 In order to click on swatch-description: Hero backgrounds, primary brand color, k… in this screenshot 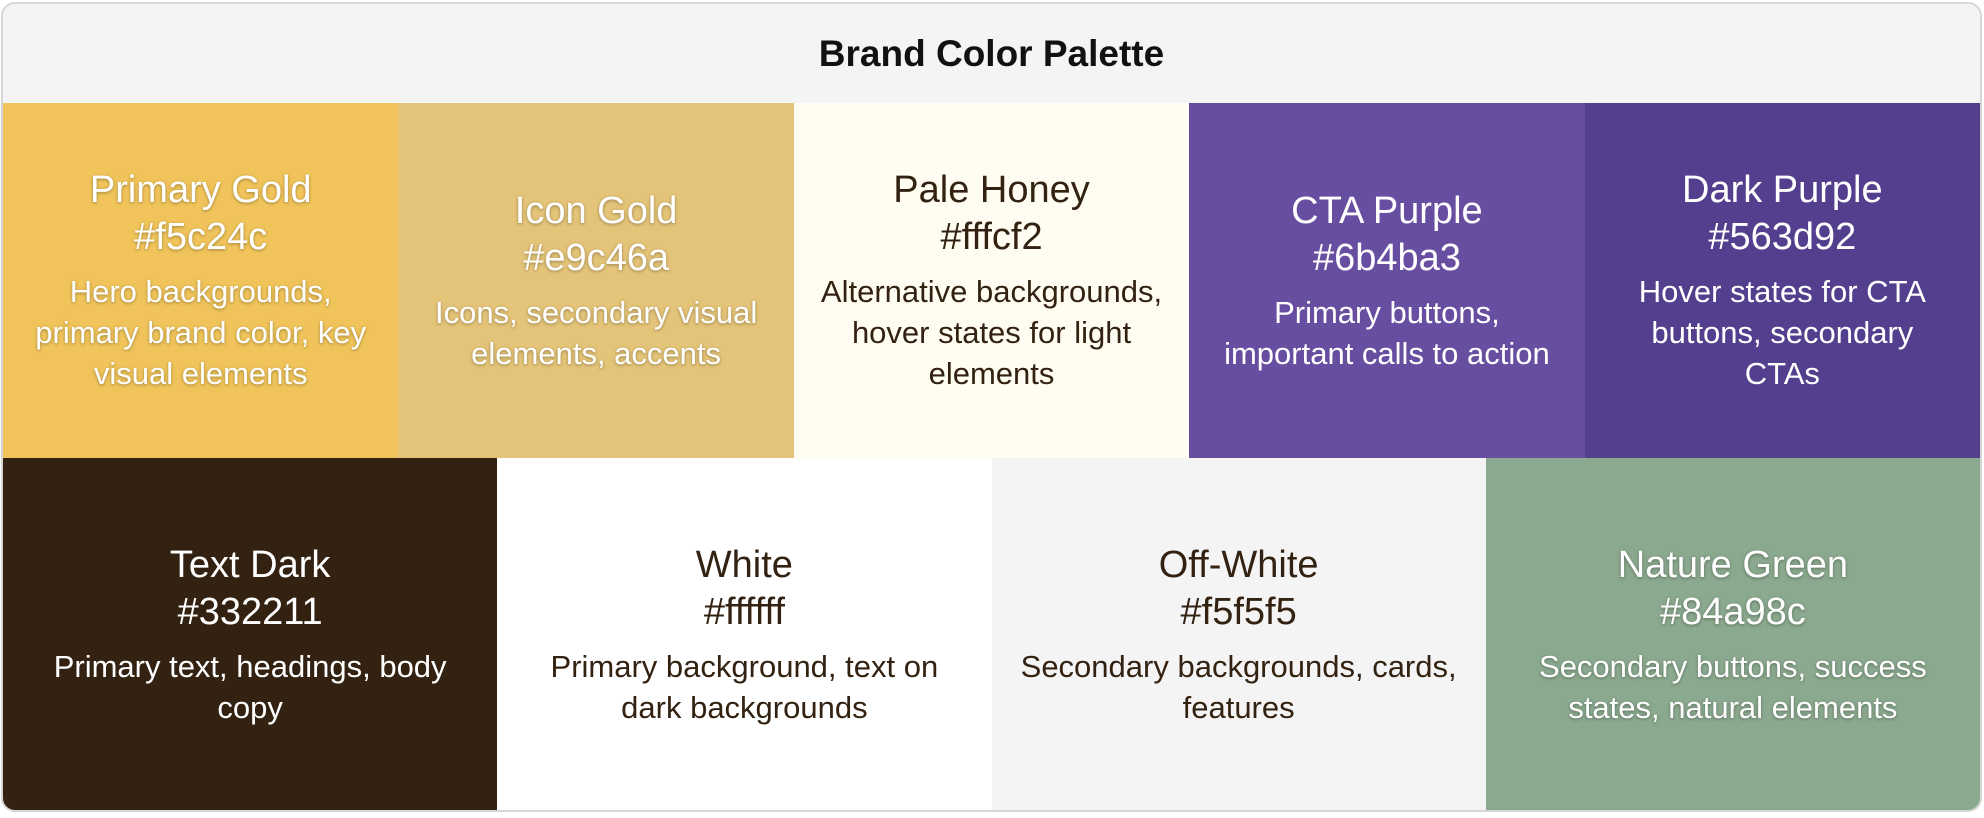, I will do `click(201, 332)`.